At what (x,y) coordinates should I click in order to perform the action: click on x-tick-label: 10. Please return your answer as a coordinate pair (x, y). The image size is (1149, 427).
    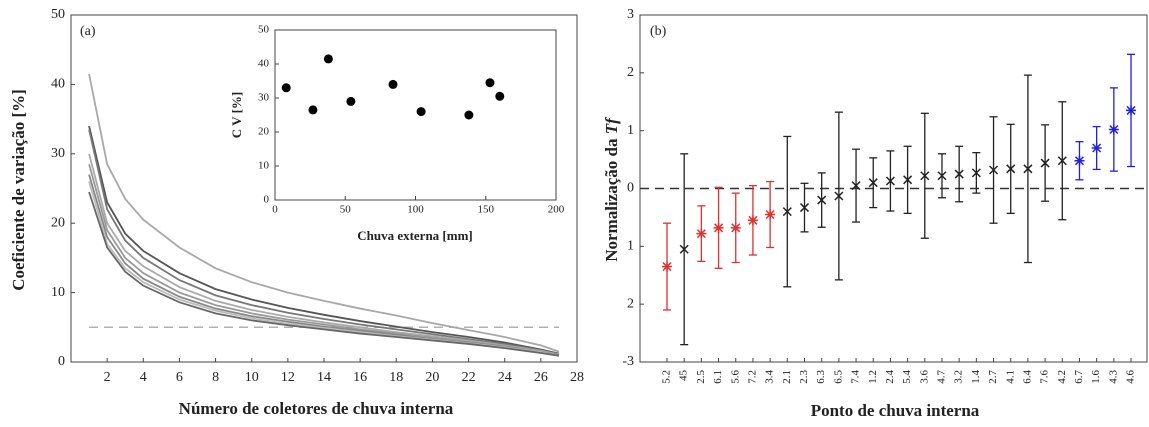
    Looking at the image, I should click on (252, 377).